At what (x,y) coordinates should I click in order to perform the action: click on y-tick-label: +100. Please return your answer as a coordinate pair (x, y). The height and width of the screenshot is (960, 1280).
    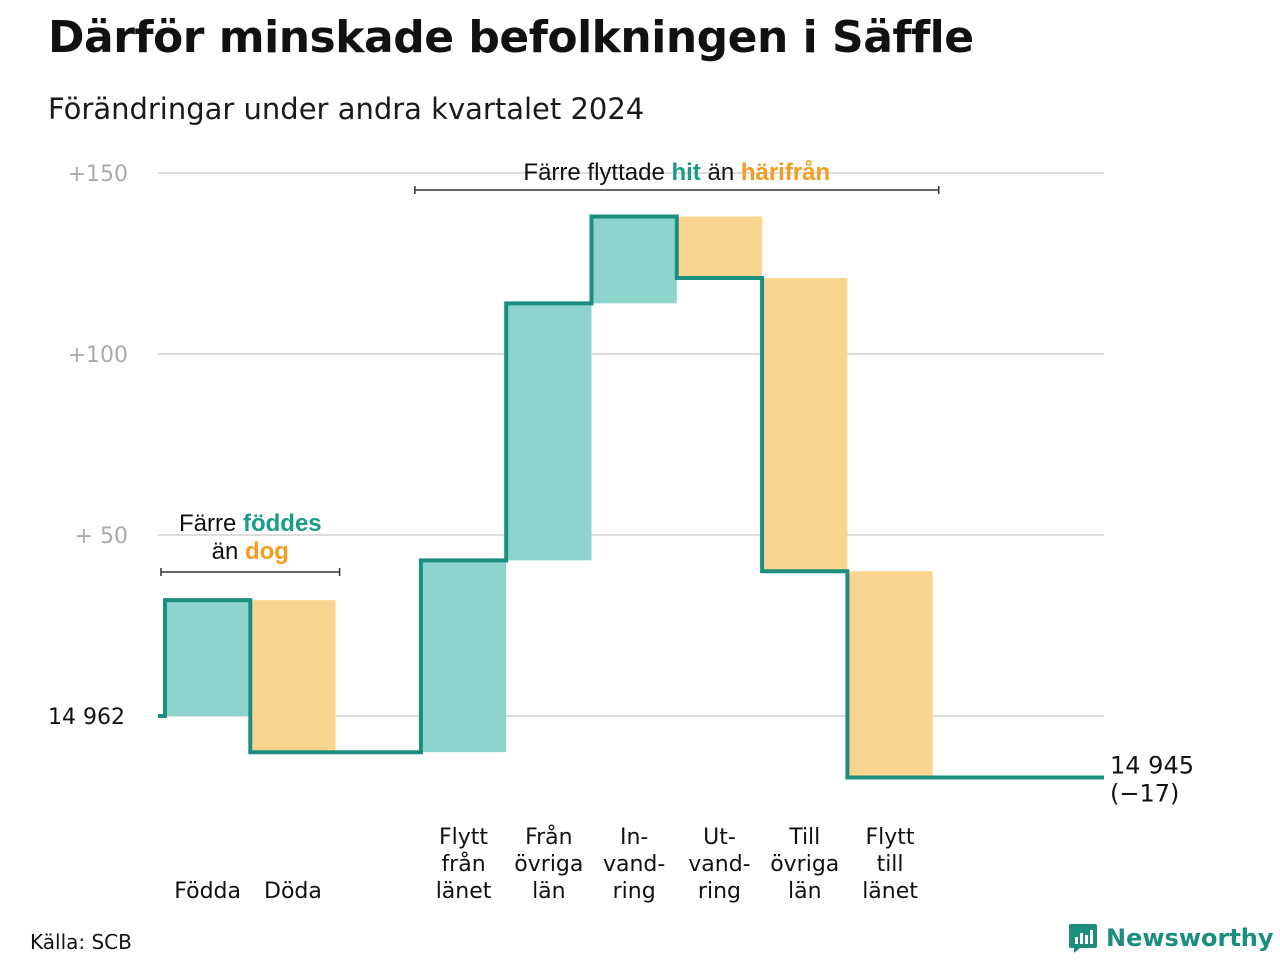
    Looking at the image, I should click on (98, 355).